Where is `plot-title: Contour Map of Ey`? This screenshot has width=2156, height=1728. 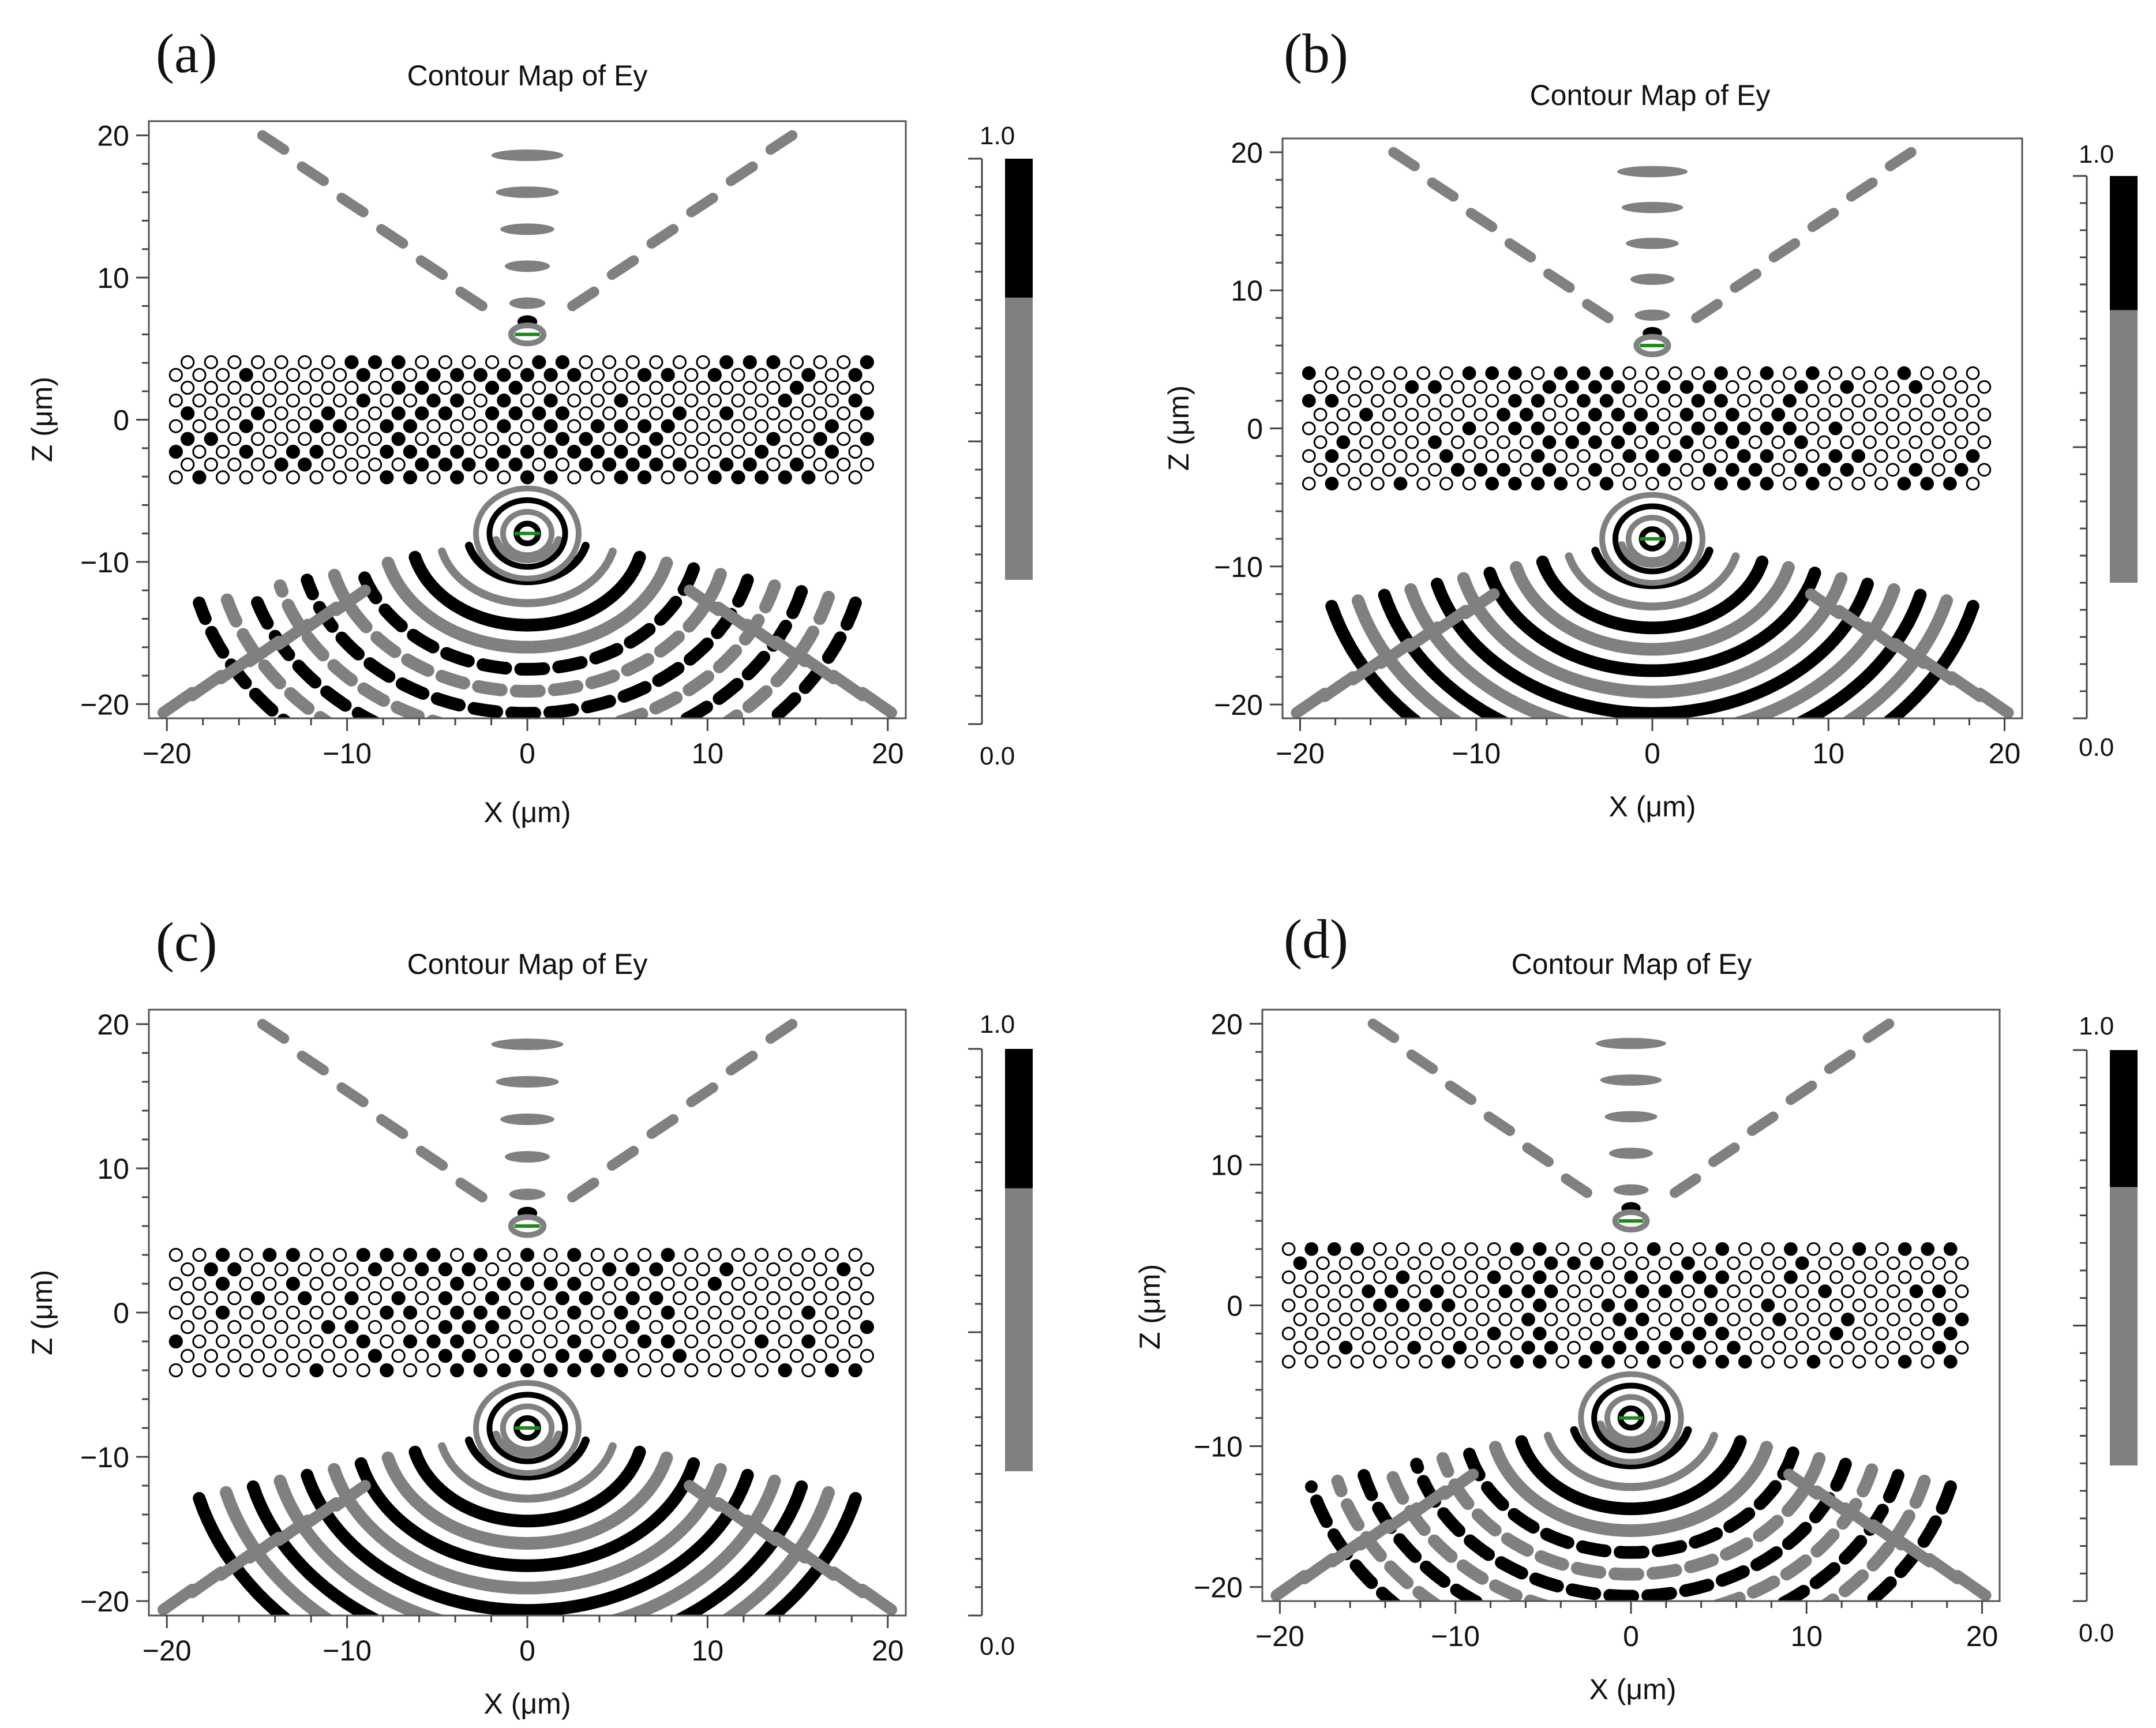
plot-title: Contour Map of Ey is located at coordinates (1651, 95).